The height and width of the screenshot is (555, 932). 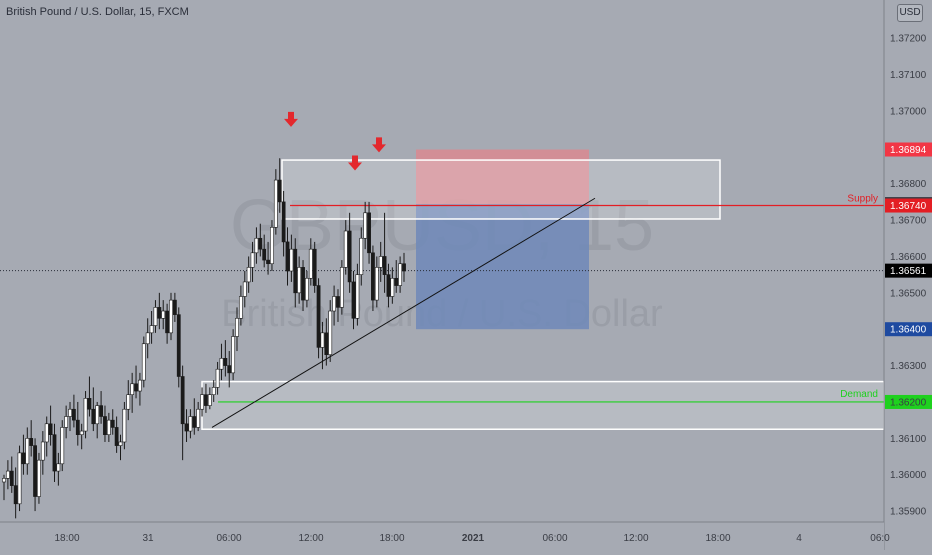 What do you see at coordinates (543, 405) in the screenshot?
I see `demand-zone-box` at bounding box center [543, 405].